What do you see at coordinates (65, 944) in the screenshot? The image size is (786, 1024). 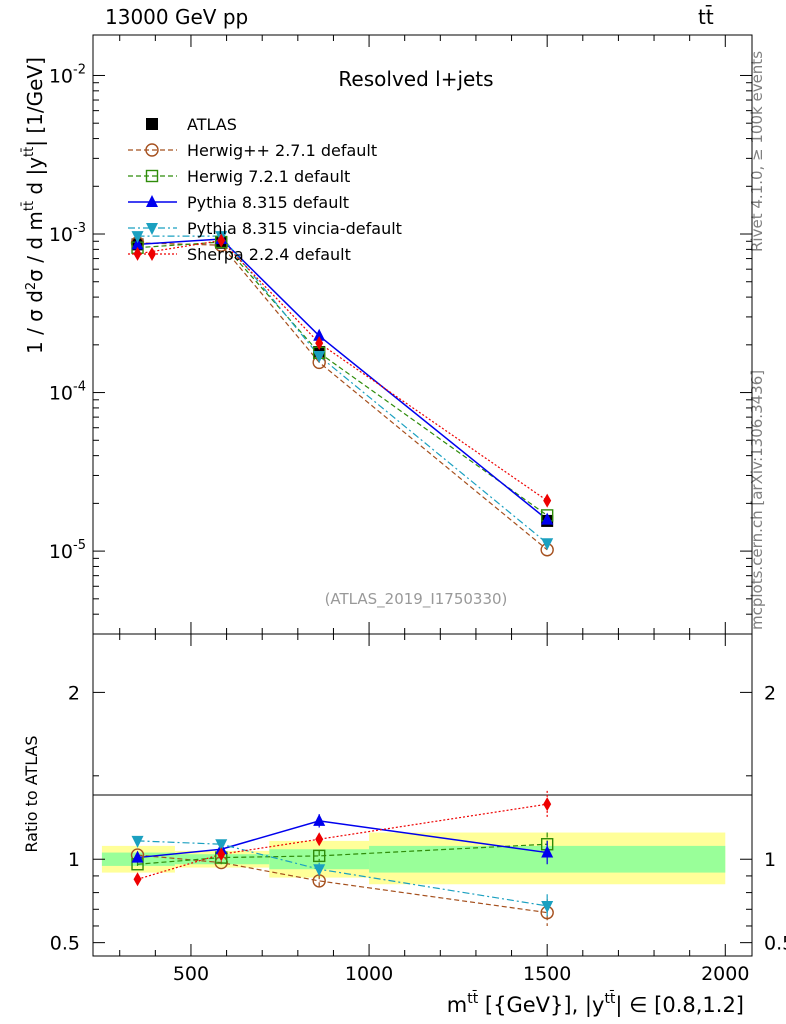 I see `ratio-y-tick-label: 0.5` at bounding box center [65, 944].